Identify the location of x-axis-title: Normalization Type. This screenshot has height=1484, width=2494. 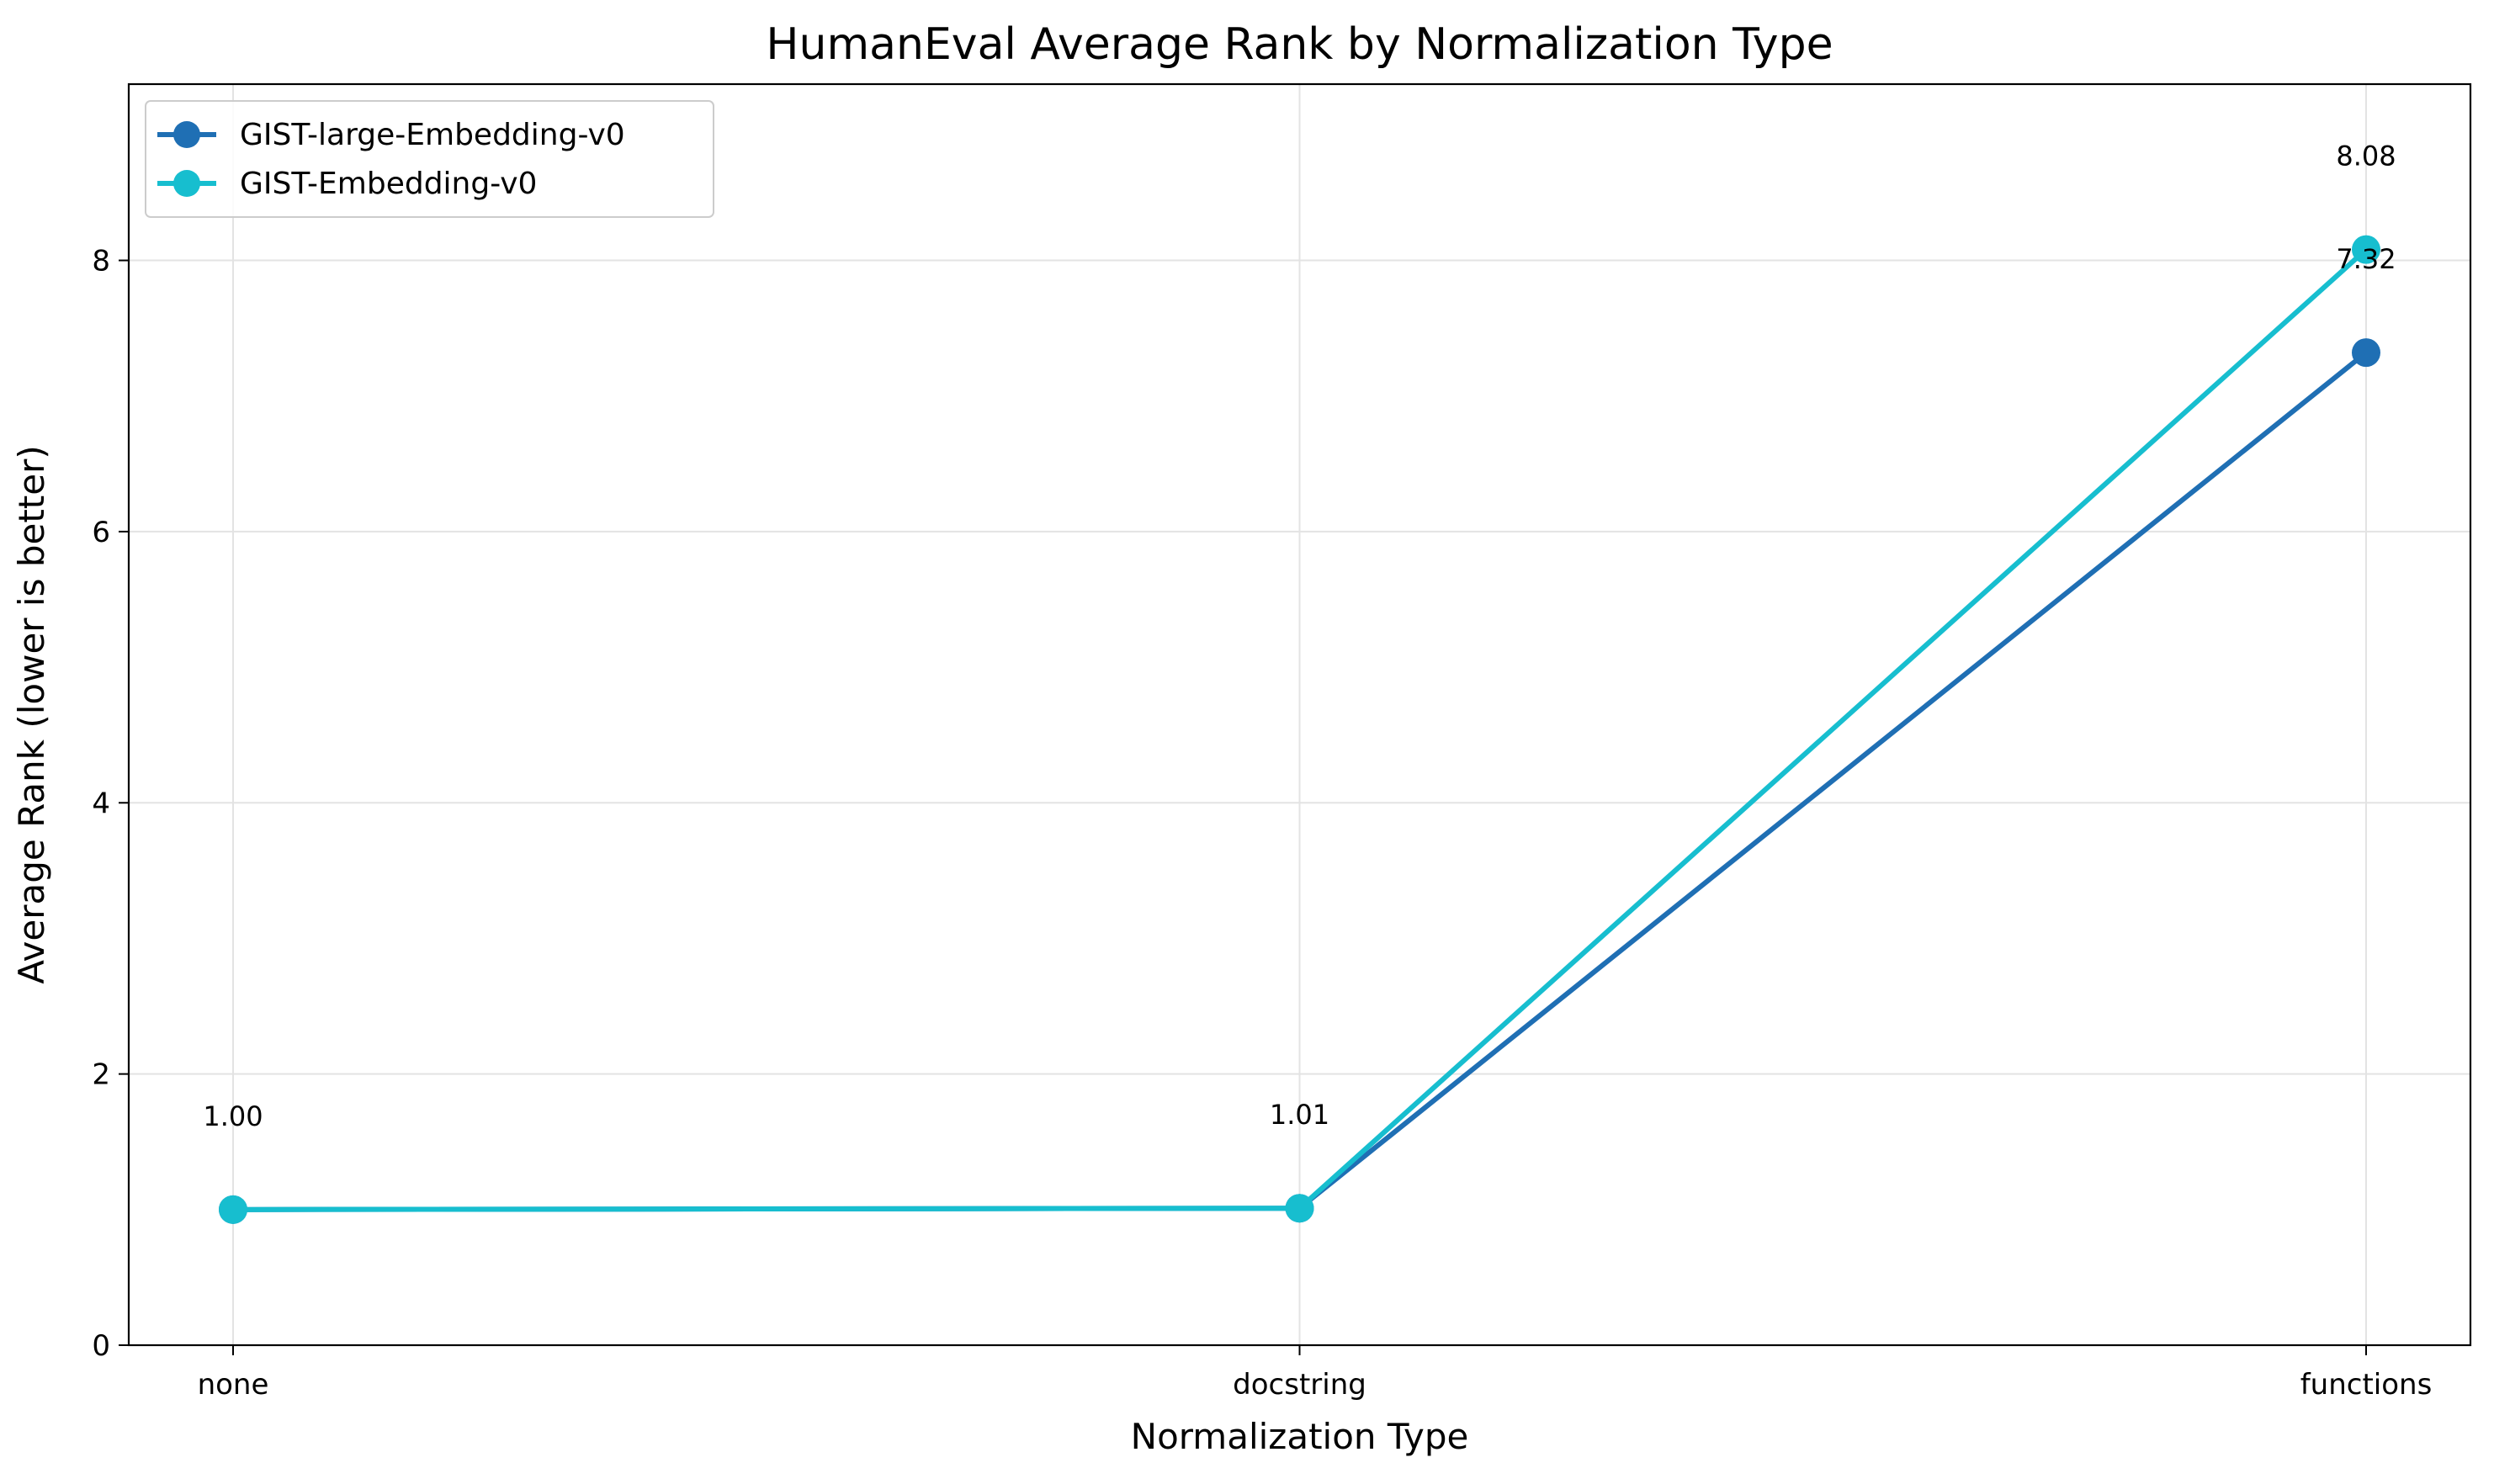
(1300, 1436).